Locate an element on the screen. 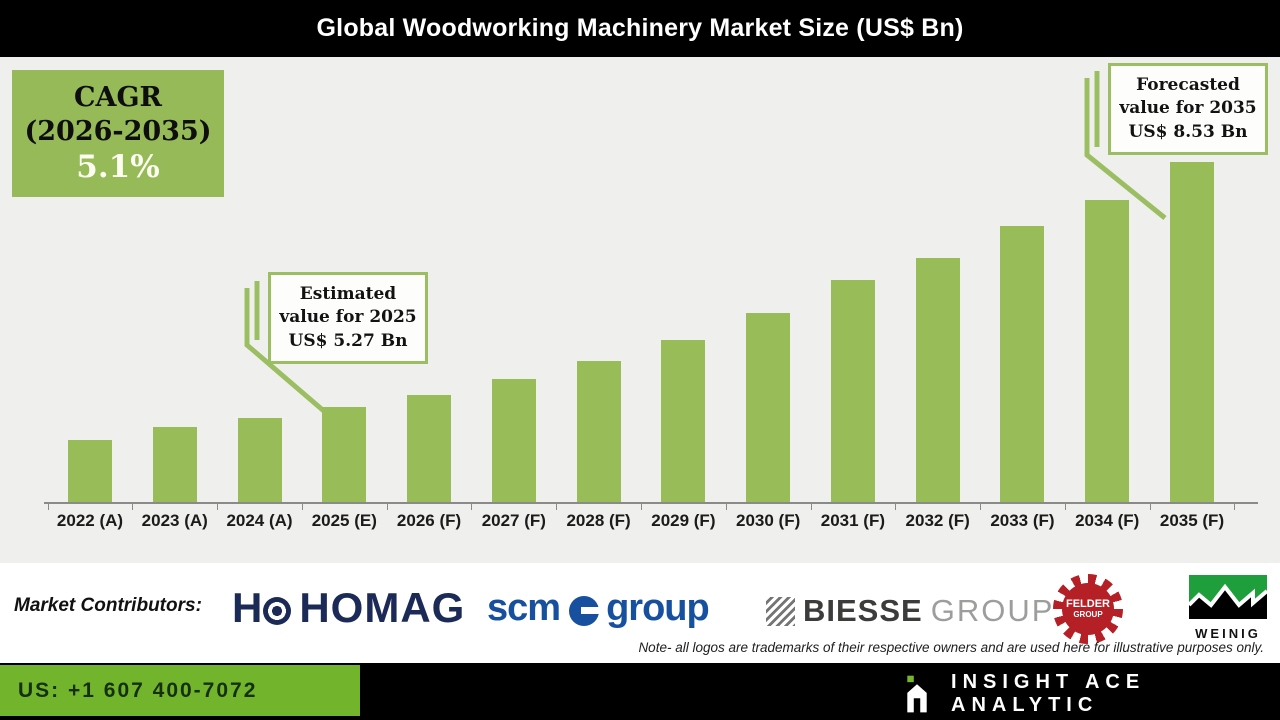  cagr-box: CAGR (2026-2035) 5.1% is located at coordinates (118, 133).